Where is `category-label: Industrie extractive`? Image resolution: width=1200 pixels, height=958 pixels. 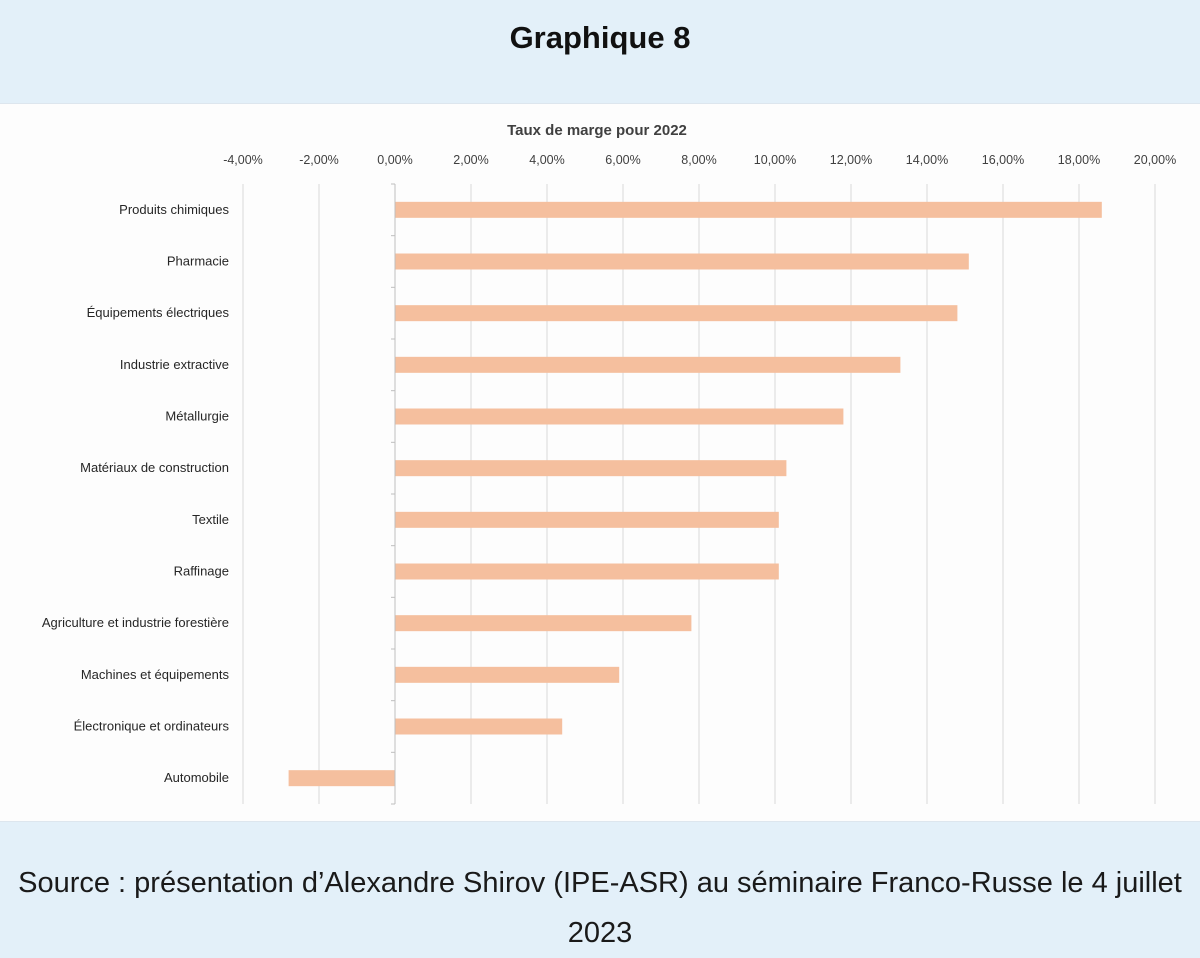
category-label: Industrie extractive is located at coordinates (174, 364).